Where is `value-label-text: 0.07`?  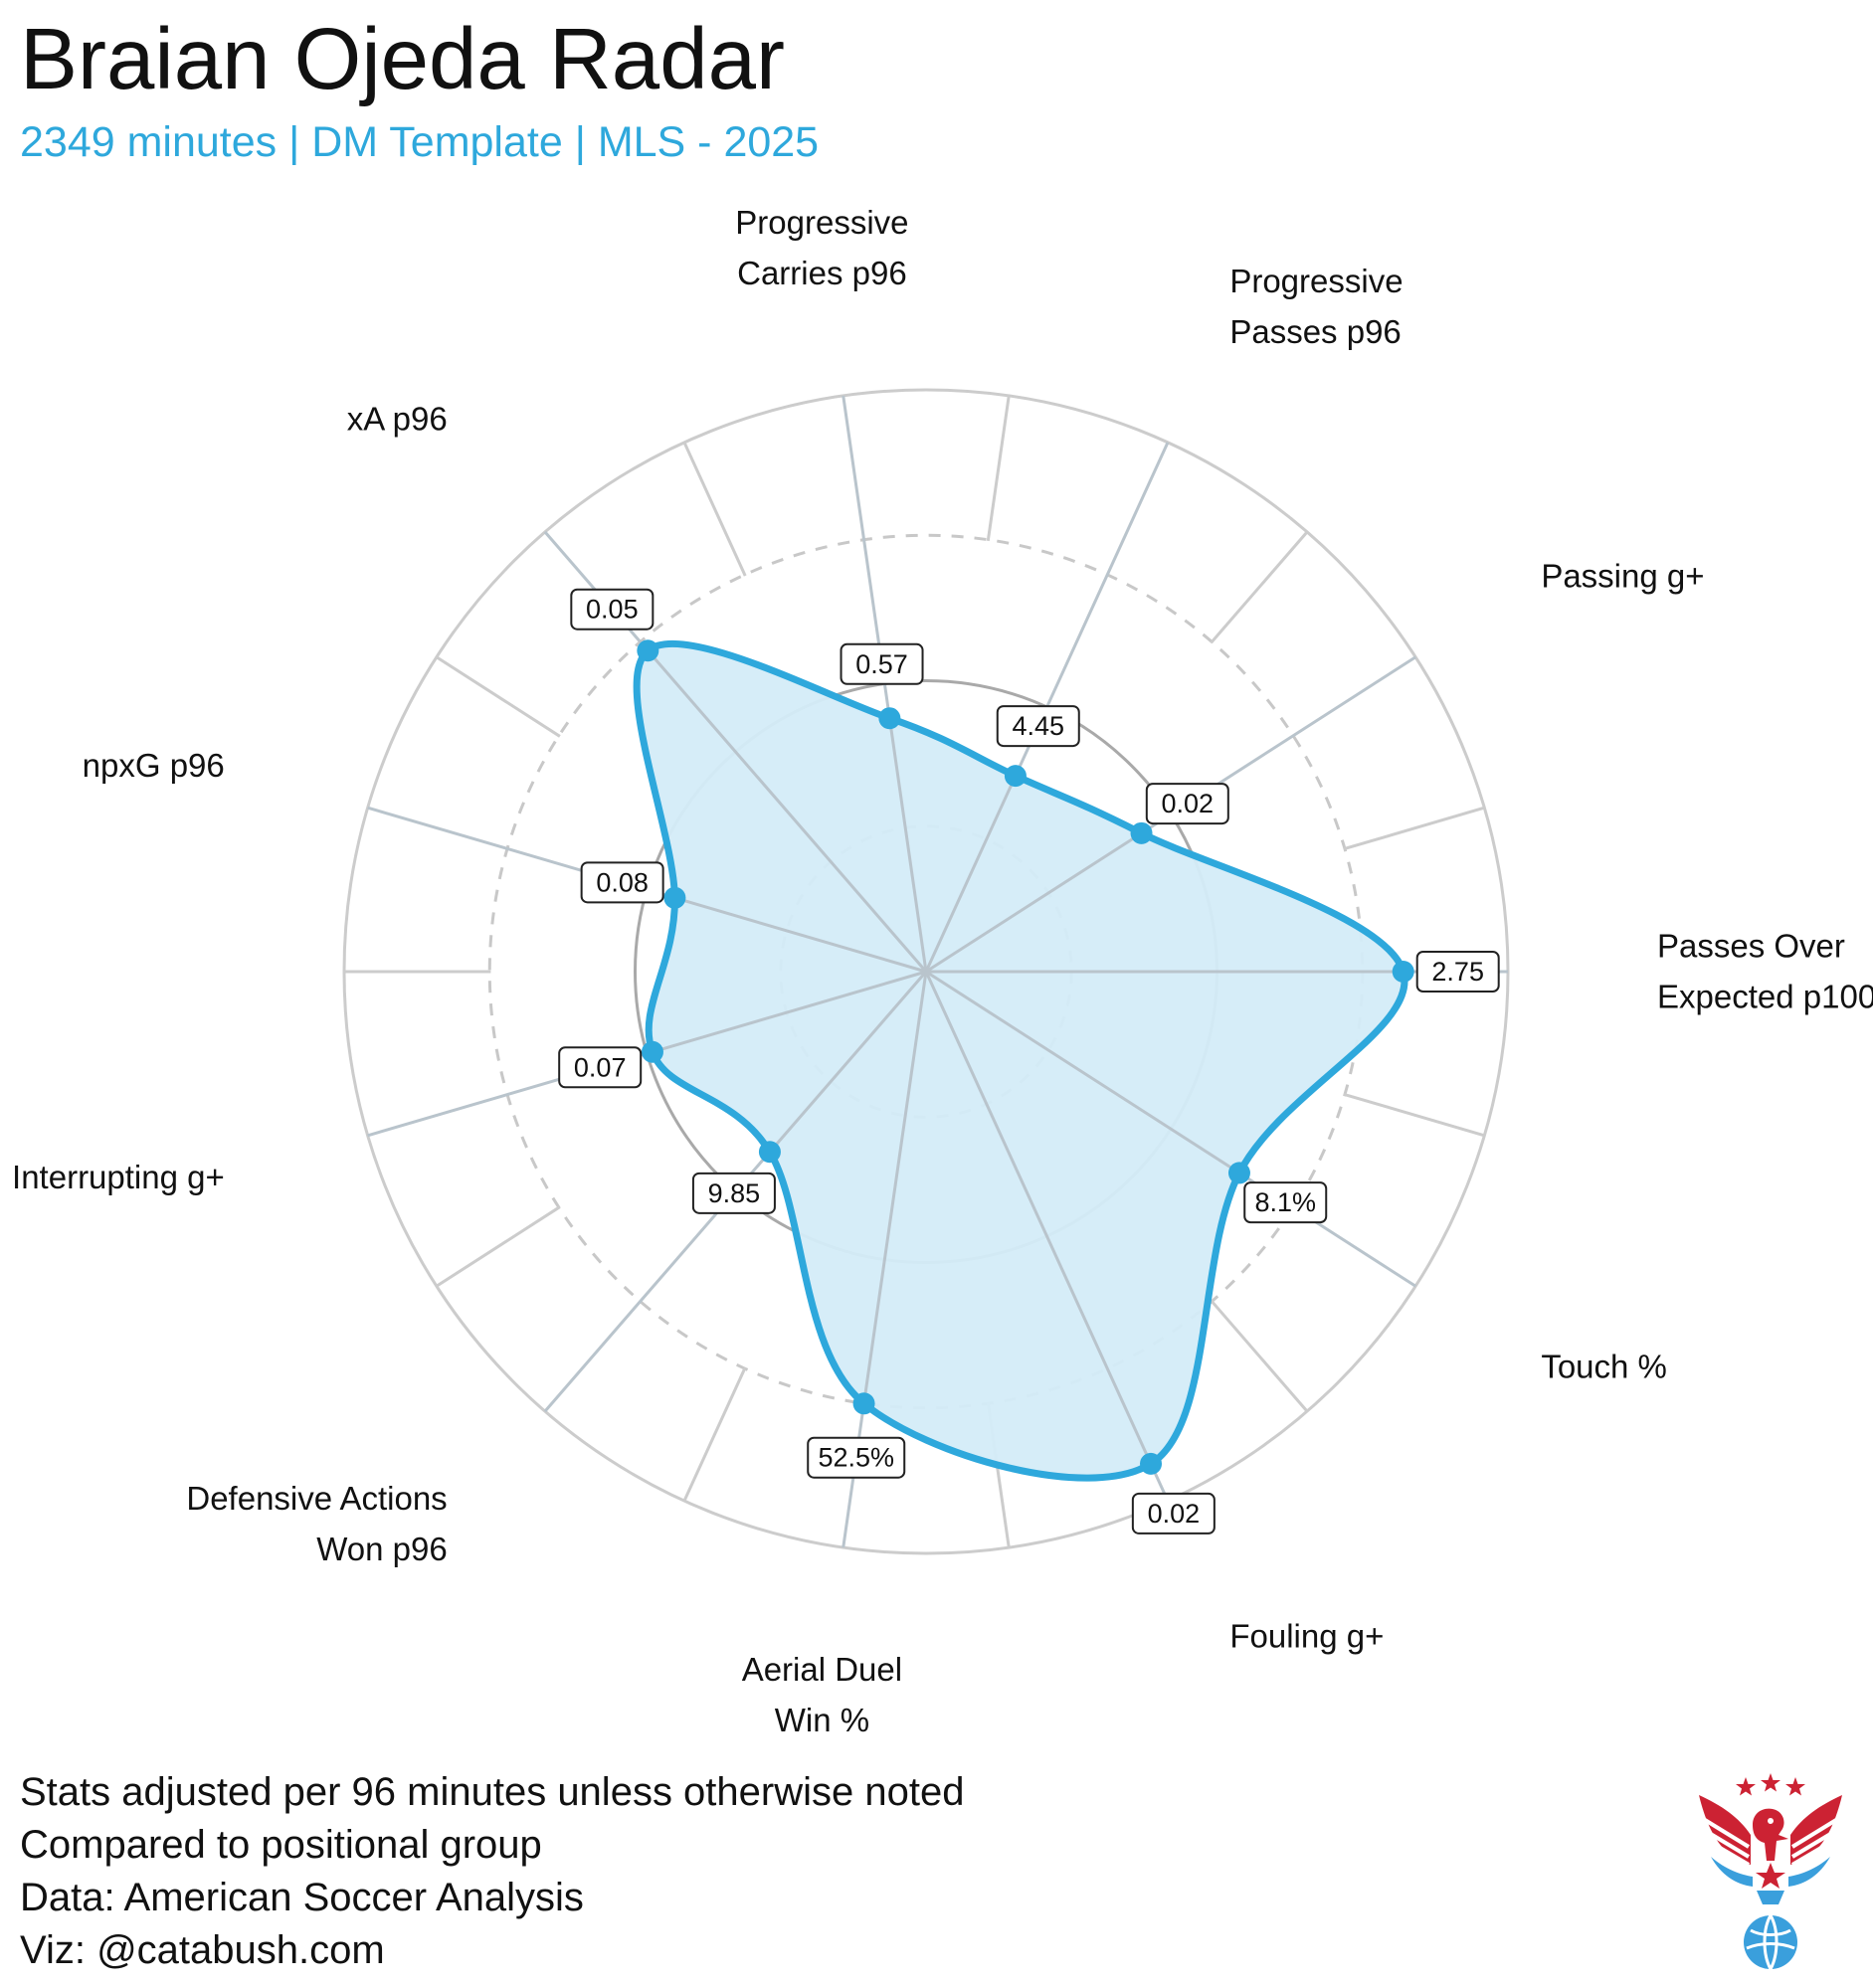 value-label-text: 0.07 is located at coordinates (600, 1067).